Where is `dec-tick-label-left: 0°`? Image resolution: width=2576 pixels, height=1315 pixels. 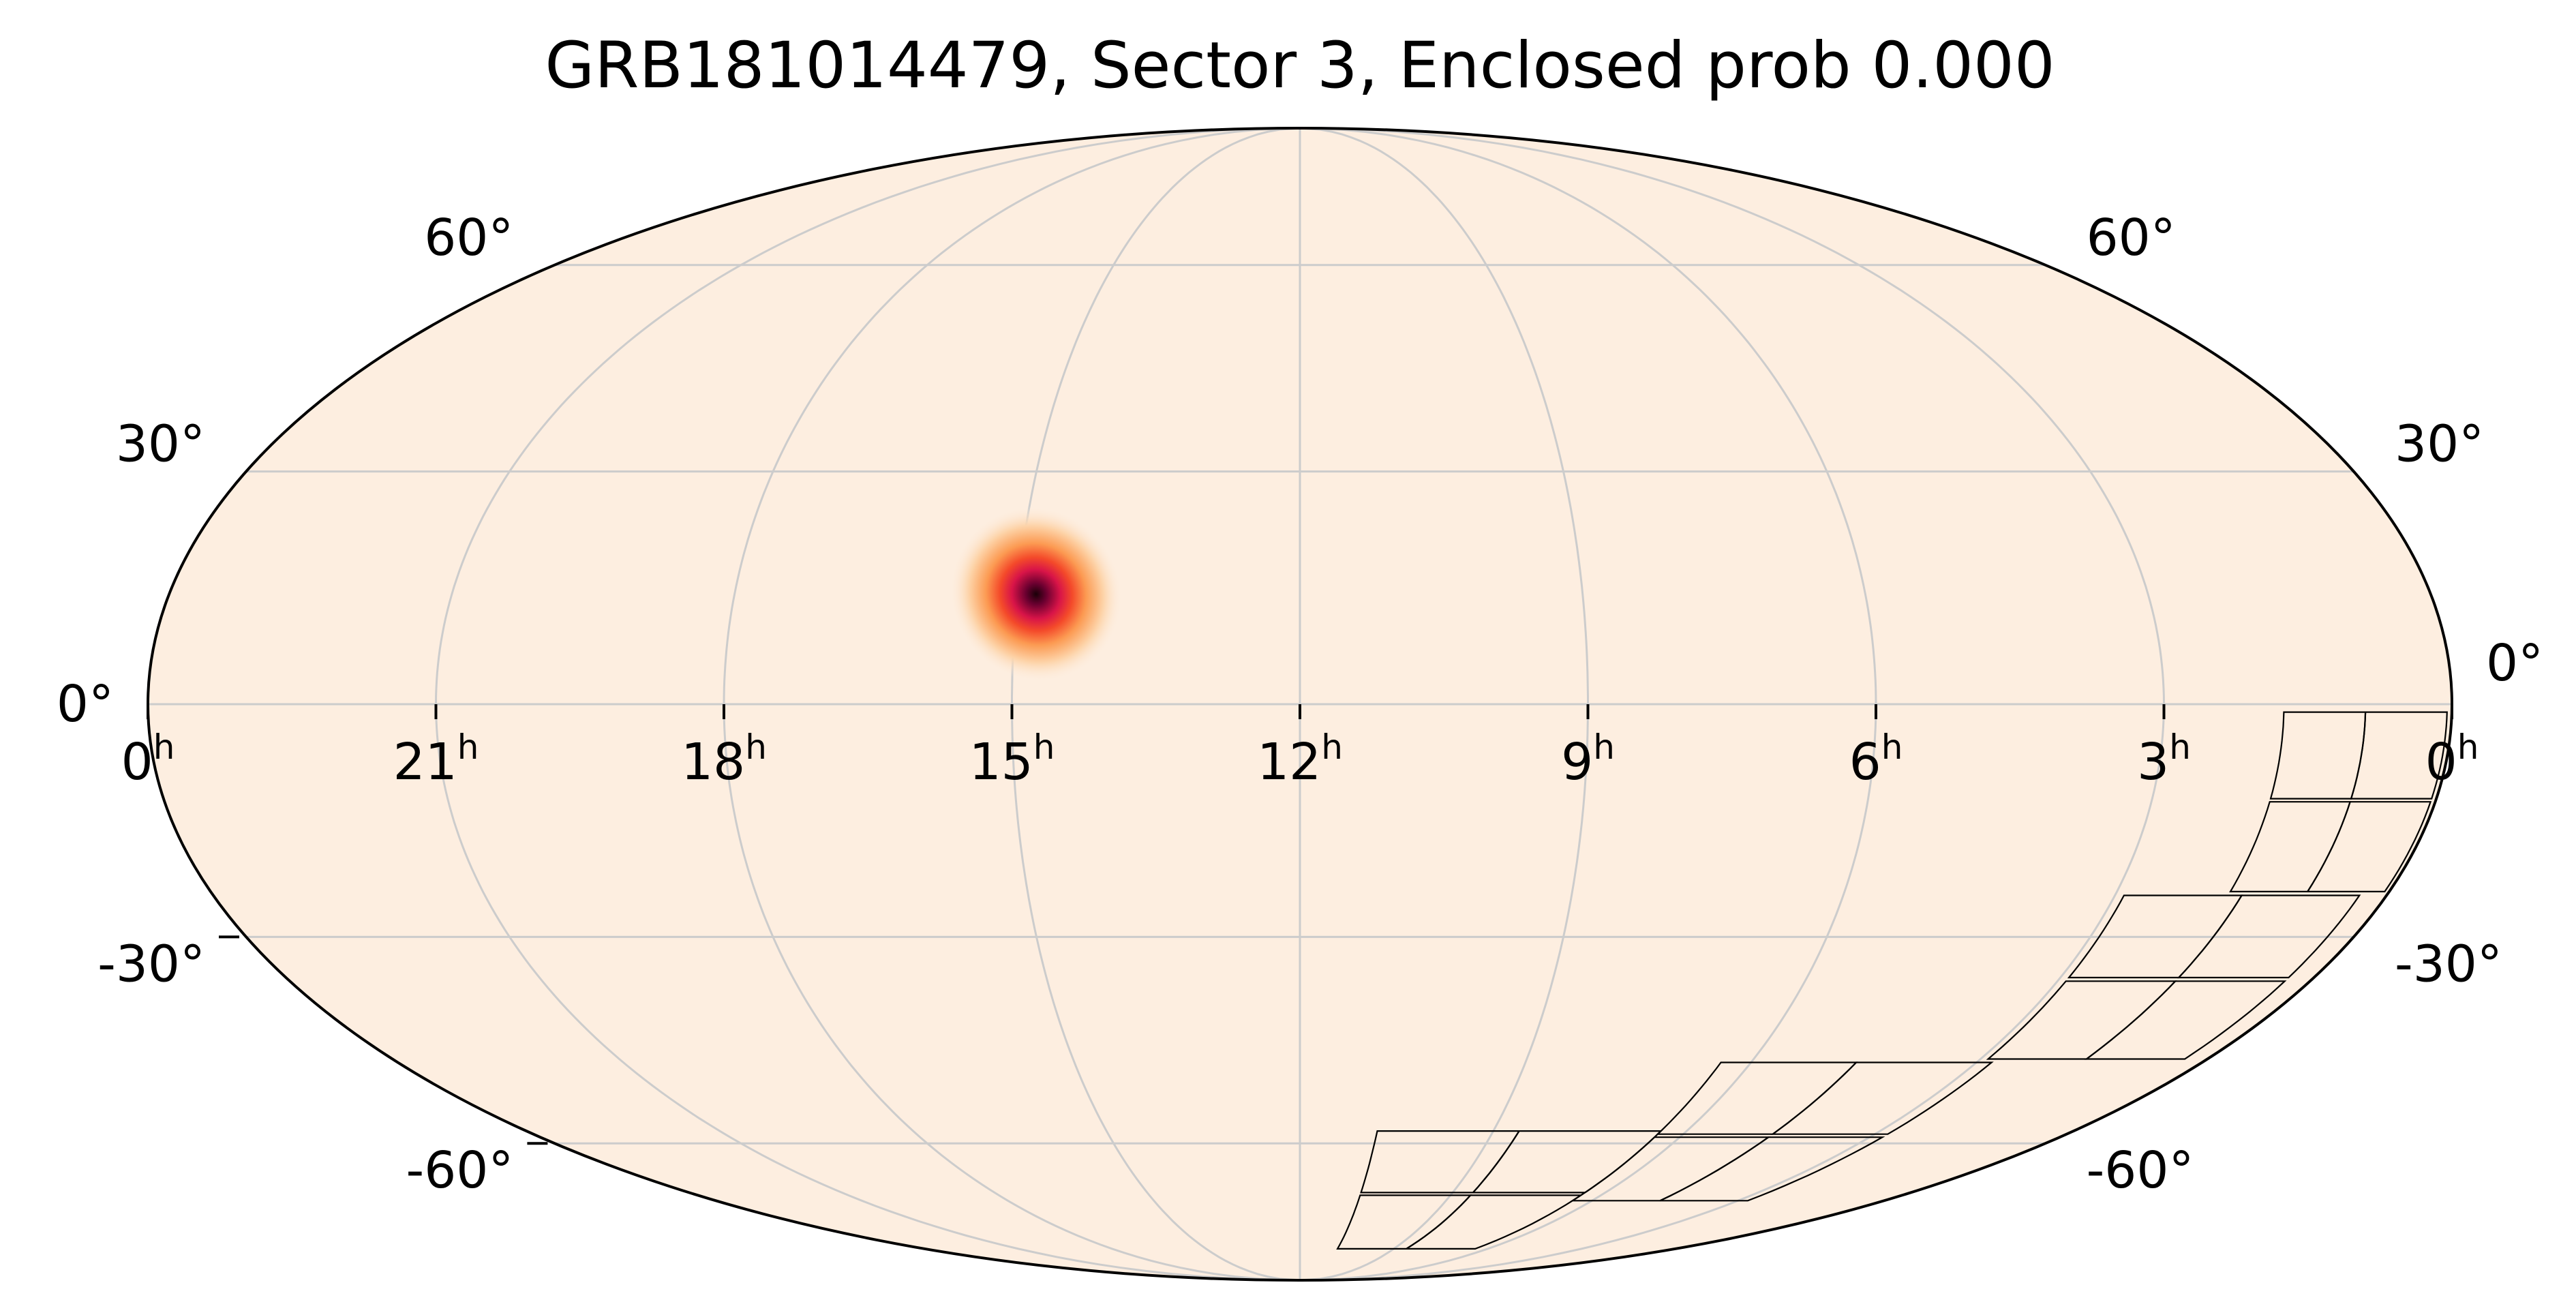
dec-tick-label-left: 0° is located at coordinates (85, 704).